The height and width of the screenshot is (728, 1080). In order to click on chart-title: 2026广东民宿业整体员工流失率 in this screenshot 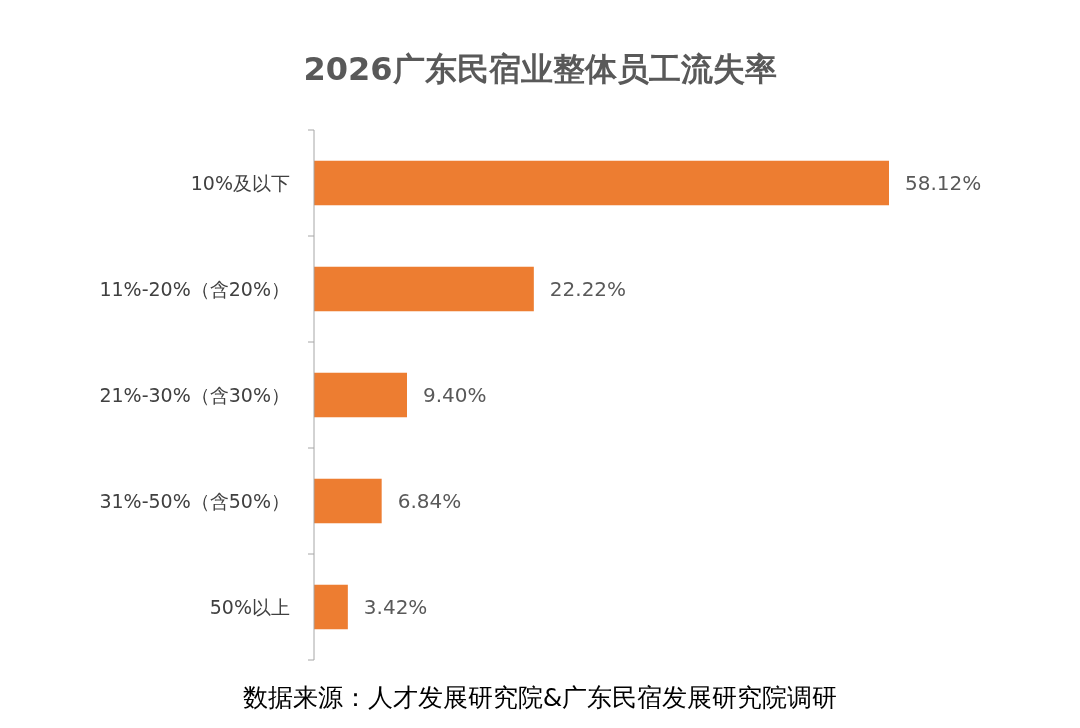, I will do `click(540, 69)`.